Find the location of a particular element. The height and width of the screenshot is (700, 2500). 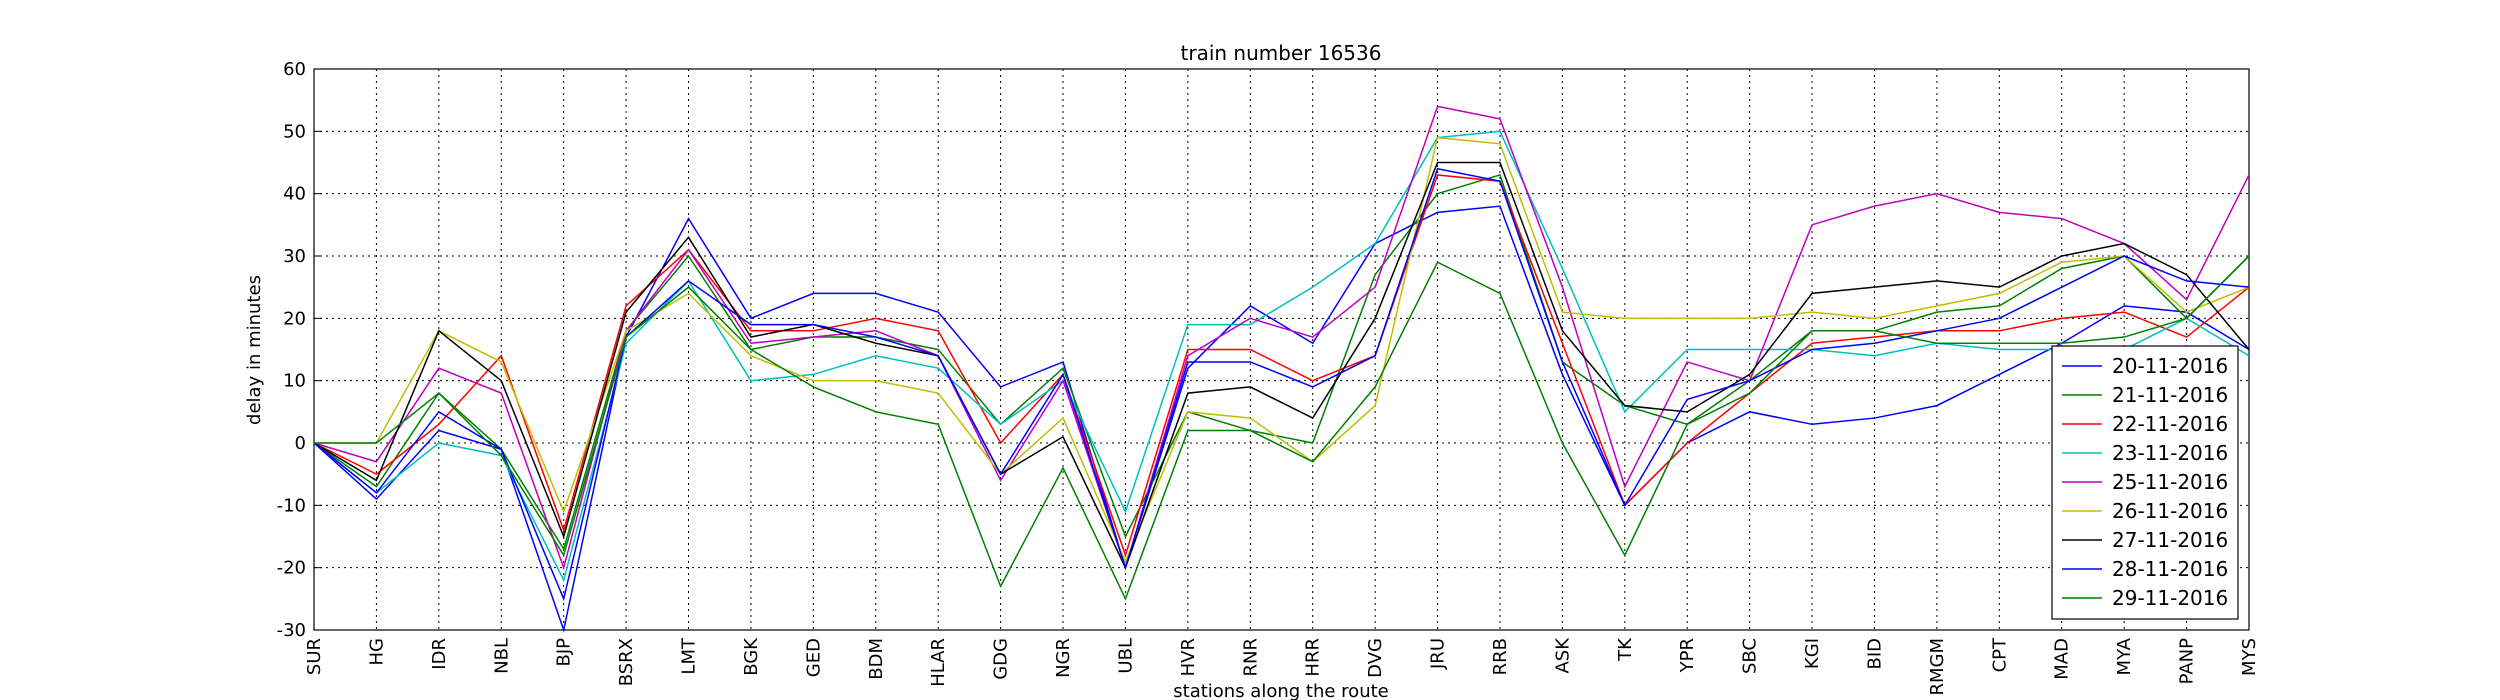

x-tick-label: TK is located at coordinates (1625, 649).